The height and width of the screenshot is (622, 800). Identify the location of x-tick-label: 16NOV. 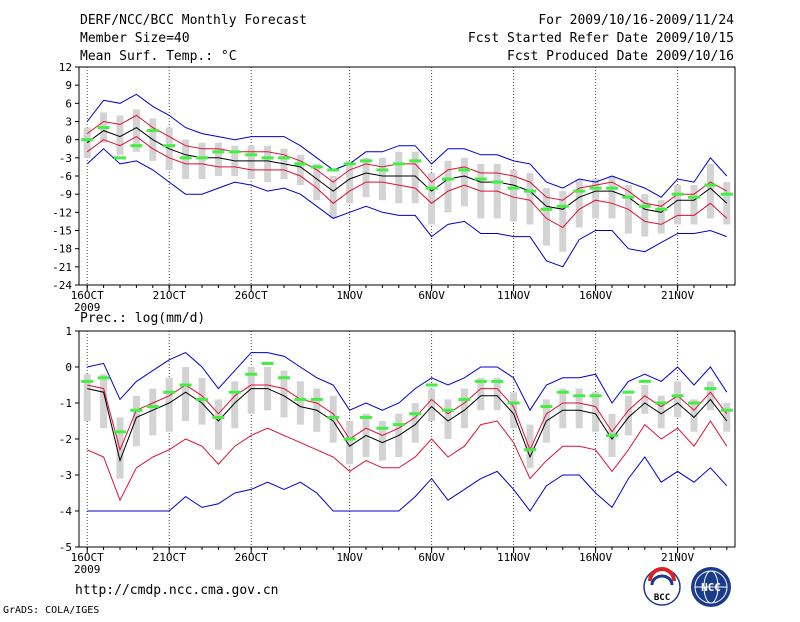
(595, 295).